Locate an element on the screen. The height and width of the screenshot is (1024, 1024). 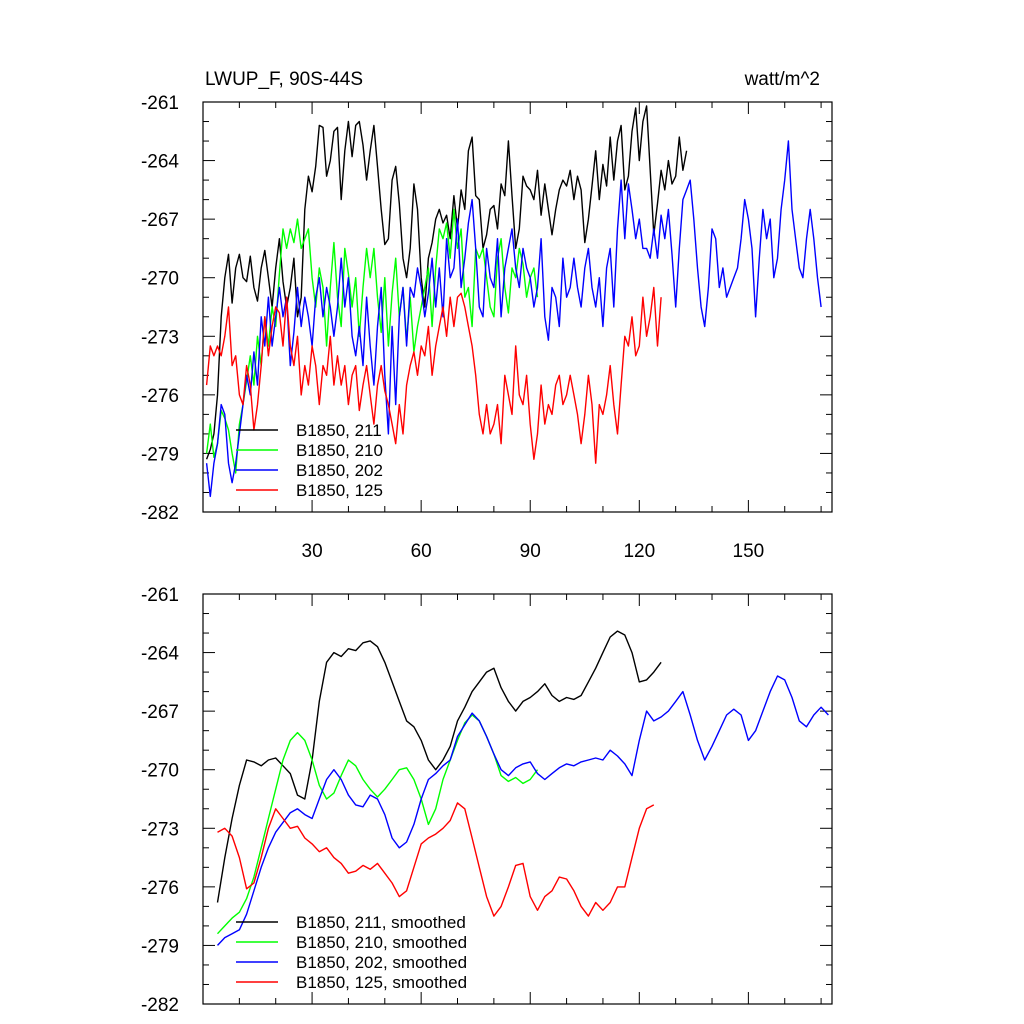
legend-label: B1850, 211, smoothed is located at coordinates (381, 922).